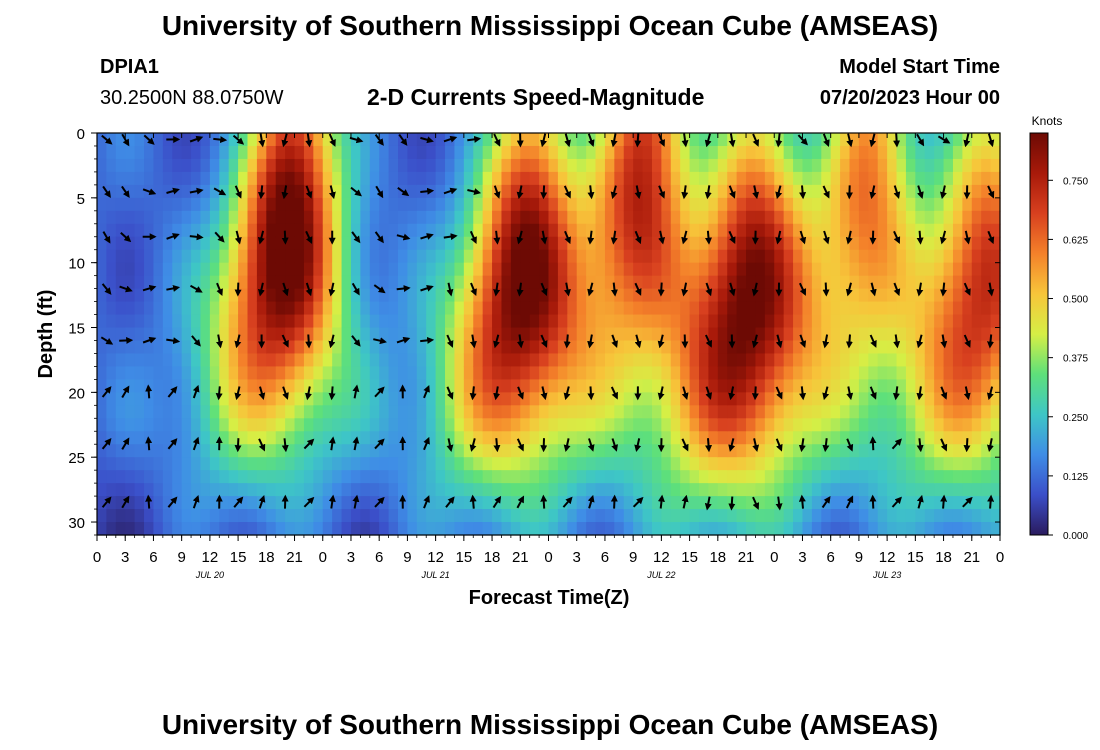 This screenshot has width=1100, height=750. I want to click on y-tick-label: 15, so click(76, 329).